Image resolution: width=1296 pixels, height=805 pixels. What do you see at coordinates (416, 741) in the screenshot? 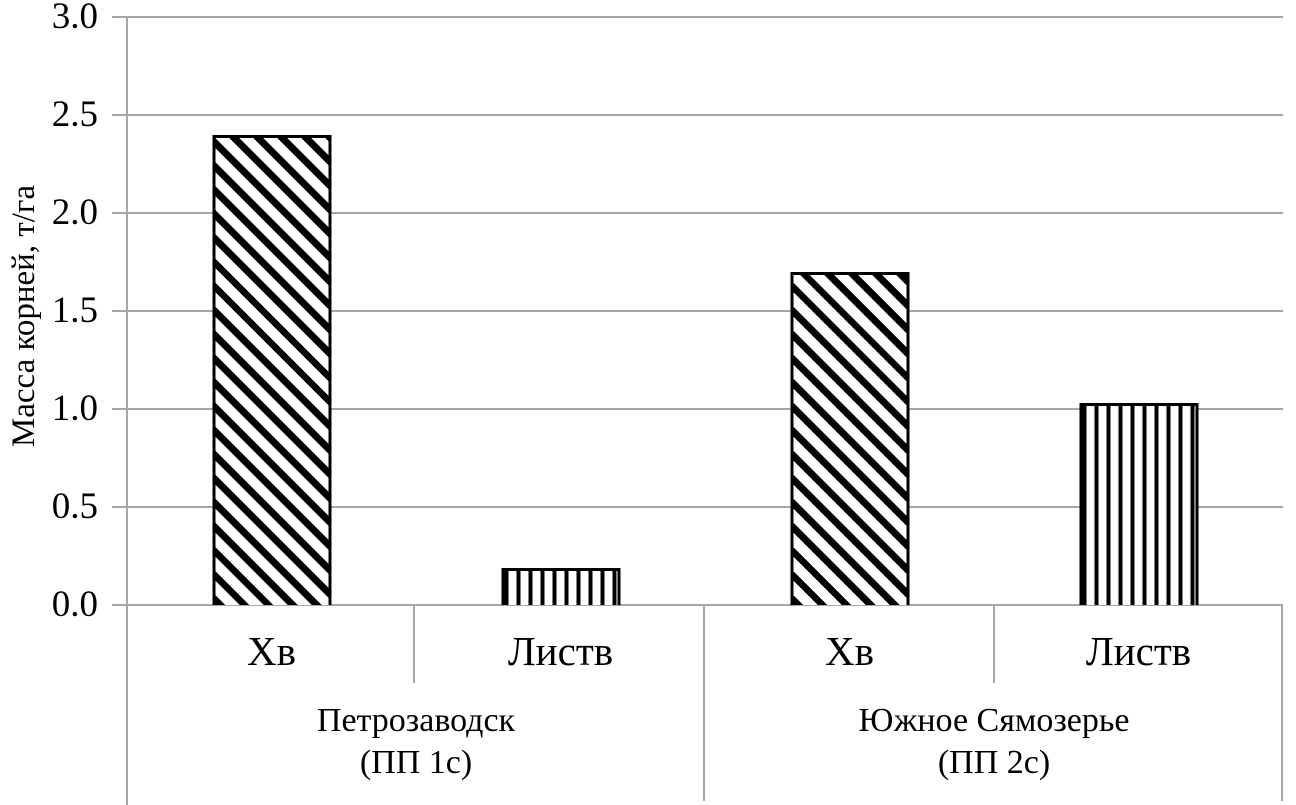
I see `x-group-label-petrozavodsk: Петрозаводск (ПП 1с)` at bounding box center [416, 741].